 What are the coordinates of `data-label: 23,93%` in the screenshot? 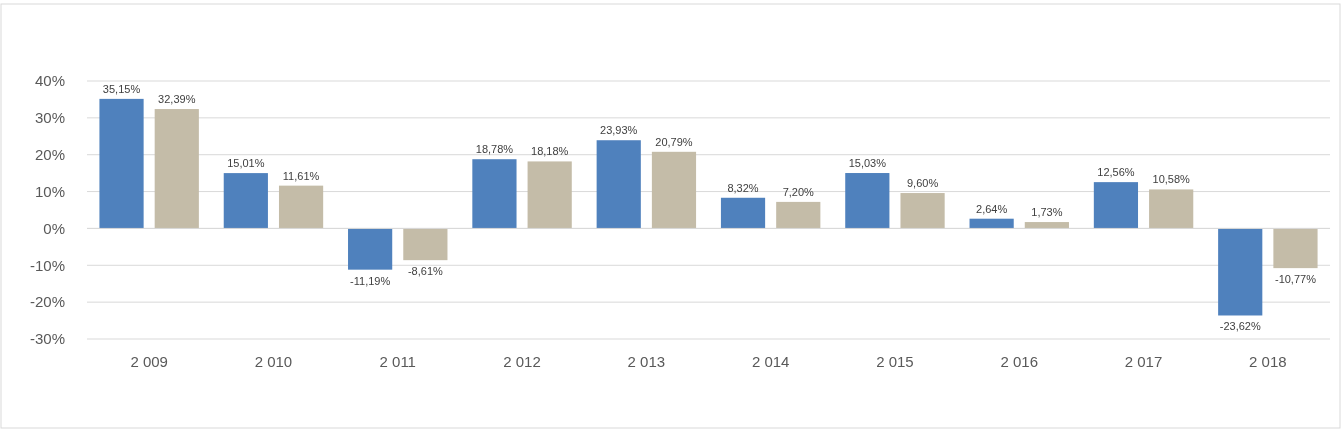 It's located at (619, 130).